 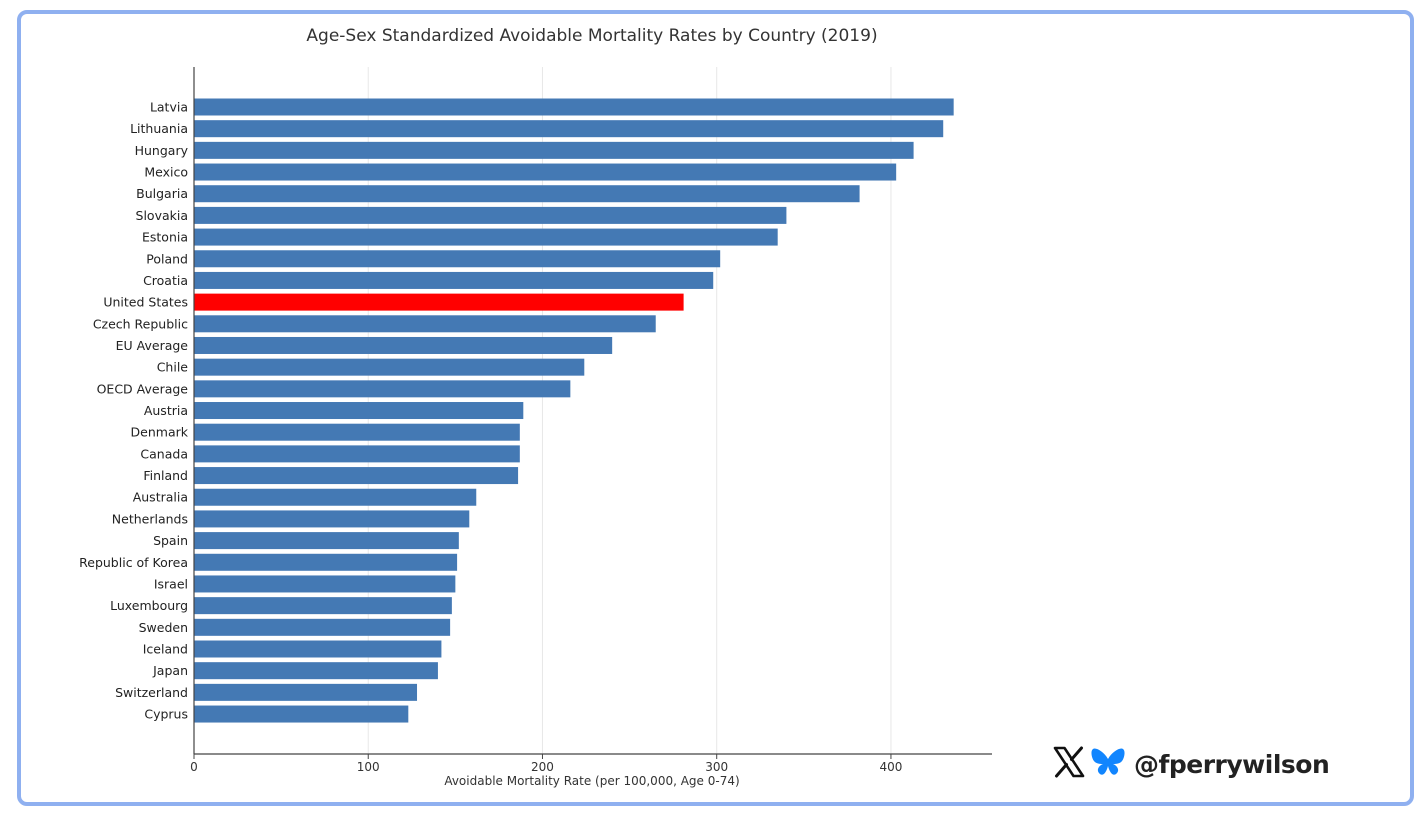 I want to click on bar-mexico, so click(x=545, y=172).